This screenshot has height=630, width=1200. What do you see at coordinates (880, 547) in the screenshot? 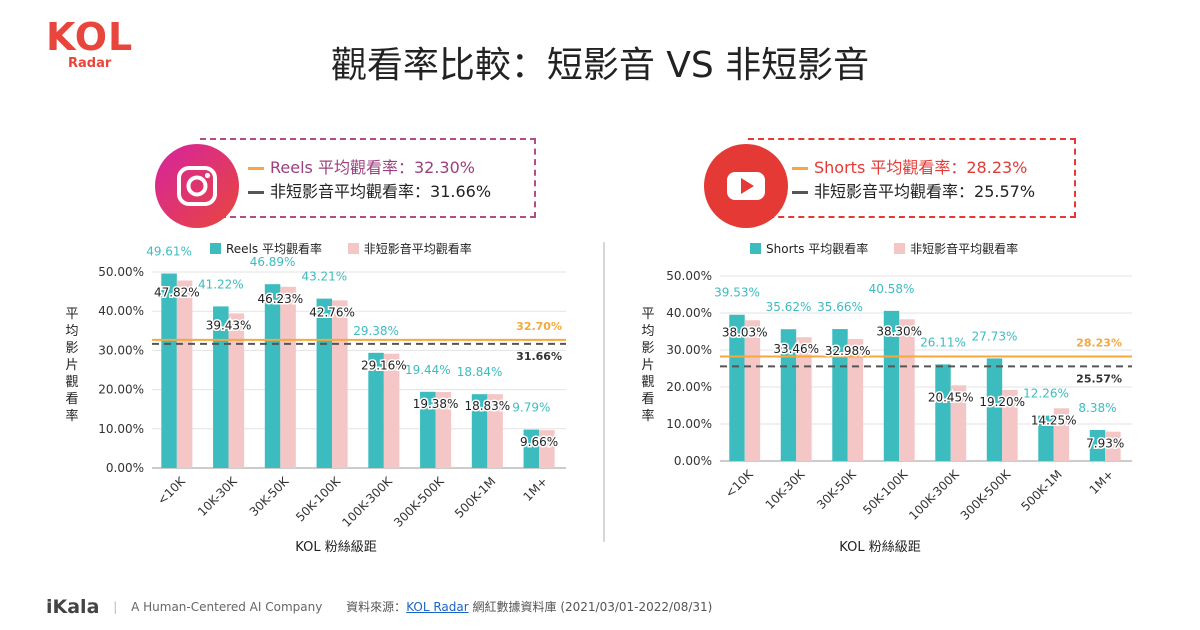
I see `x-axis-label: KOL 粉絲級距` at bounding box center [880, 547].